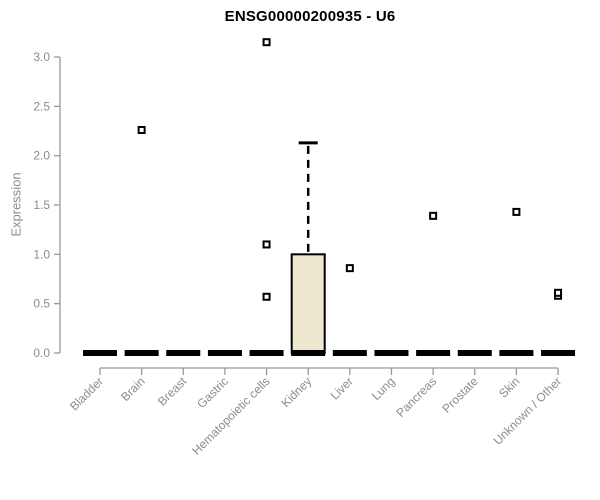  Describe the element at coordinates (509, 387) in the screenshot. I see `x-tick-label: Skin` at that location.